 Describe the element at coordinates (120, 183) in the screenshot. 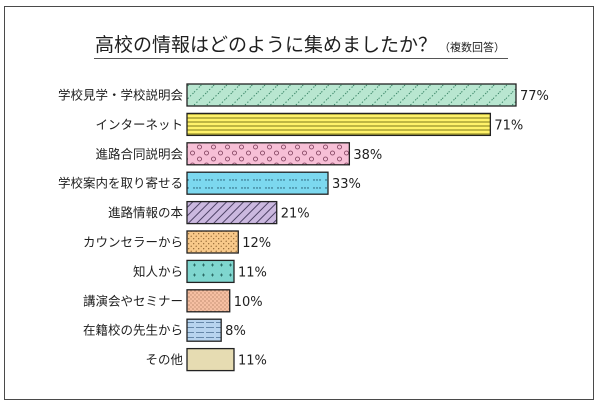

I see `category-label: 学校案内を取り寄せる` at that location.